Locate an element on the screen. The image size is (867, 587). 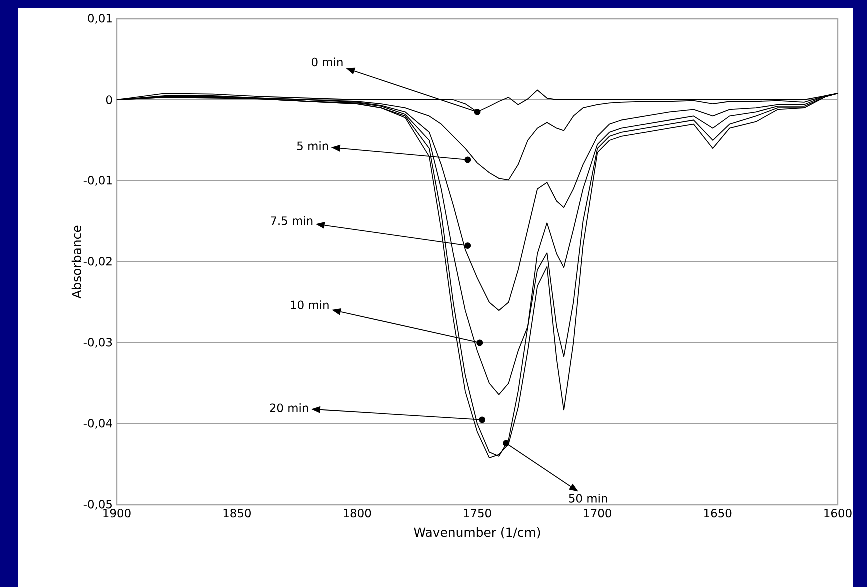
annotation: 0 min is located at coordinates (327, 62).